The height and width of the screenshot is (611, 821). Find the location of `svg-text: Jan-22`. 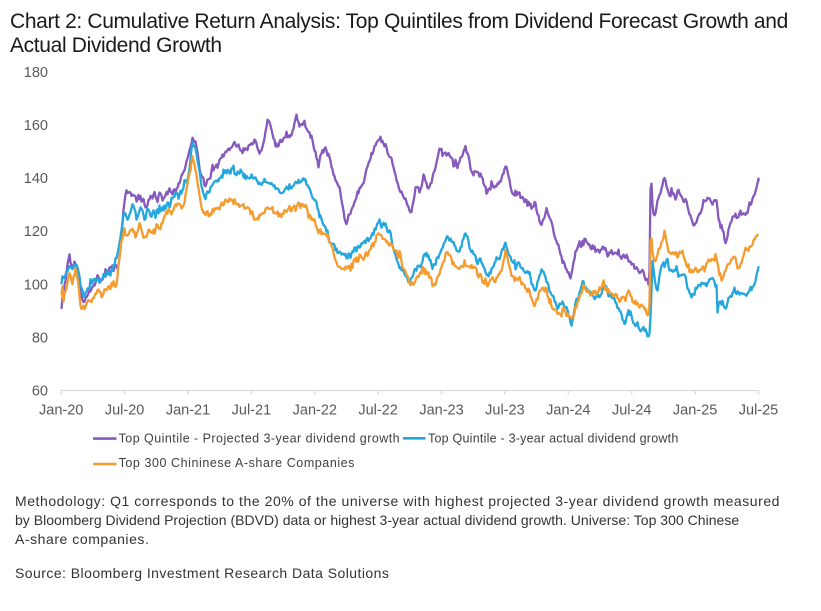

svg-text: Jan-22 is located at coordinates (315, 411).